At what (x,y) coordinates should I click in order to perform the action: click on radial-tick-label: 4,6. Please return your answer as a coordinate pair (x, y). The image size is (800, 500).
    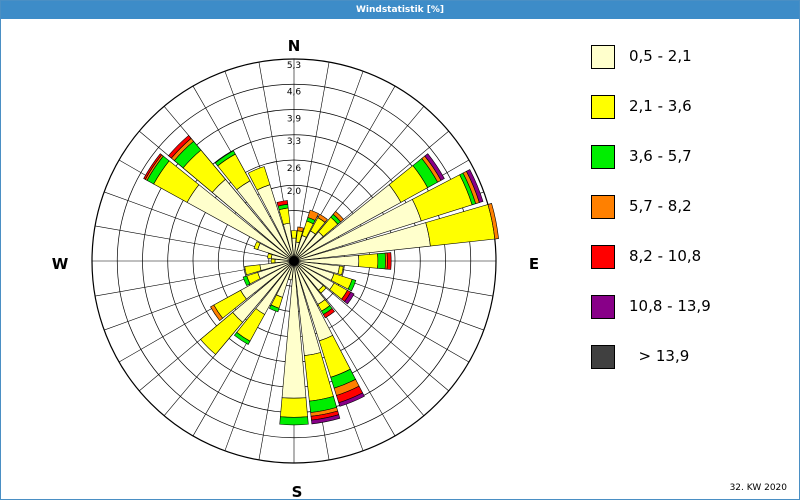
    Looking at the image, I should click on (294, 93).